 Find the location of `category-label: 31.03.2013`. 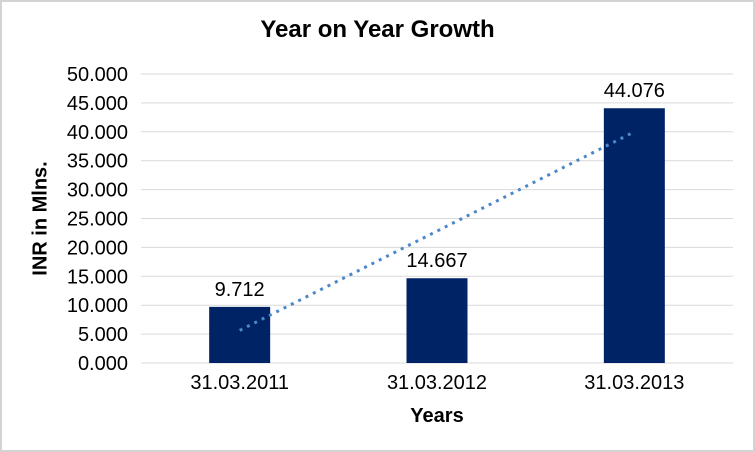

category-label: 31.03.2013 is located at coordinates (634, 383).